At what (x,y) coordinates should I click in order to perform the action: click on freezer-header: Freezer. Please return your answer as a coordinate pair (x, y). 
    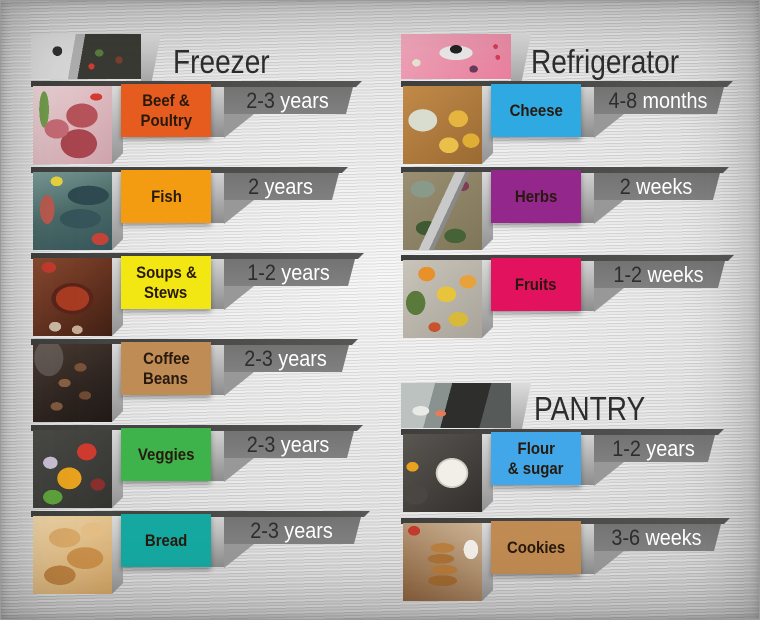
    Looking at the image, I should click on (196, 60).